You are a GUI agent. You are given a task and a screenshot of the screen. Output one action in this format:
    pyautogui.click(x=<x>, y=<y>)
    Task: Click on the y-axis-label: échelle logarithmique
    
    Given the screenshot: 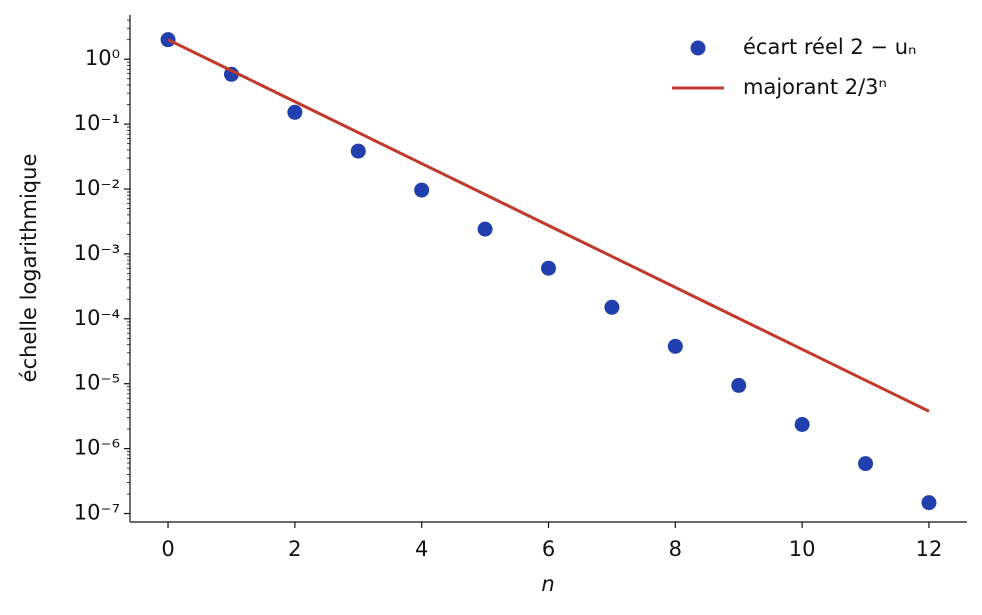 What is the action you would take?
    pyautogui.click(x=29, y=268)
    